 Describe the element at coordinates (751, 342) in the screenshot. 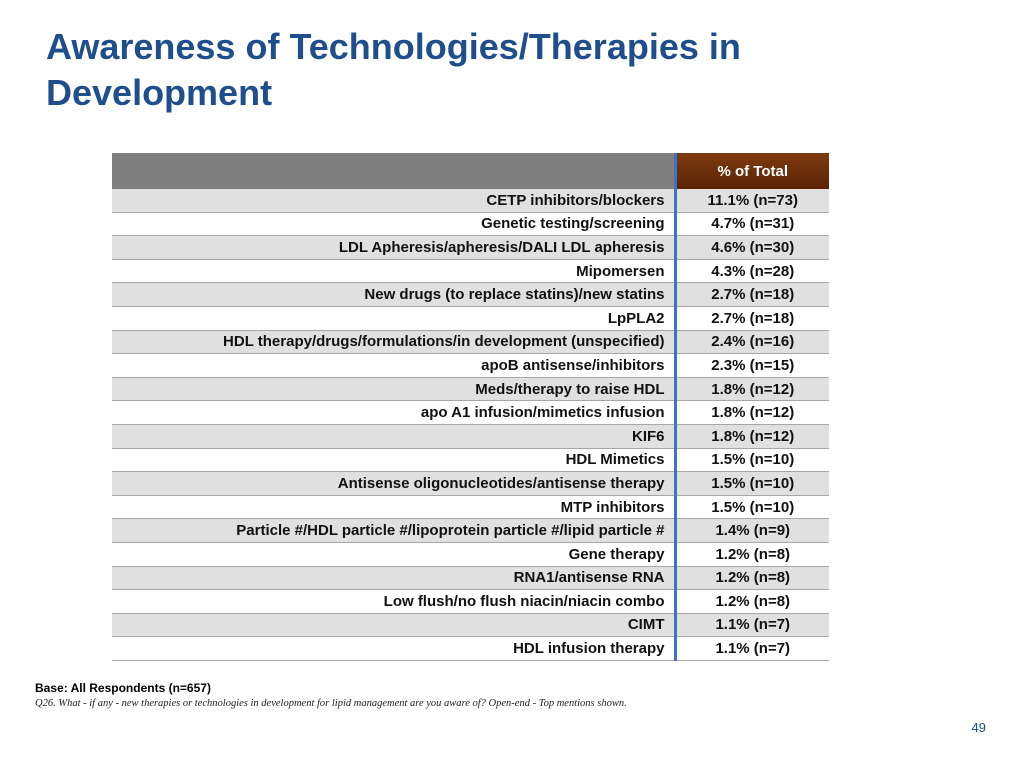

I see `row-value: 2.4% (n=16)` at that location.